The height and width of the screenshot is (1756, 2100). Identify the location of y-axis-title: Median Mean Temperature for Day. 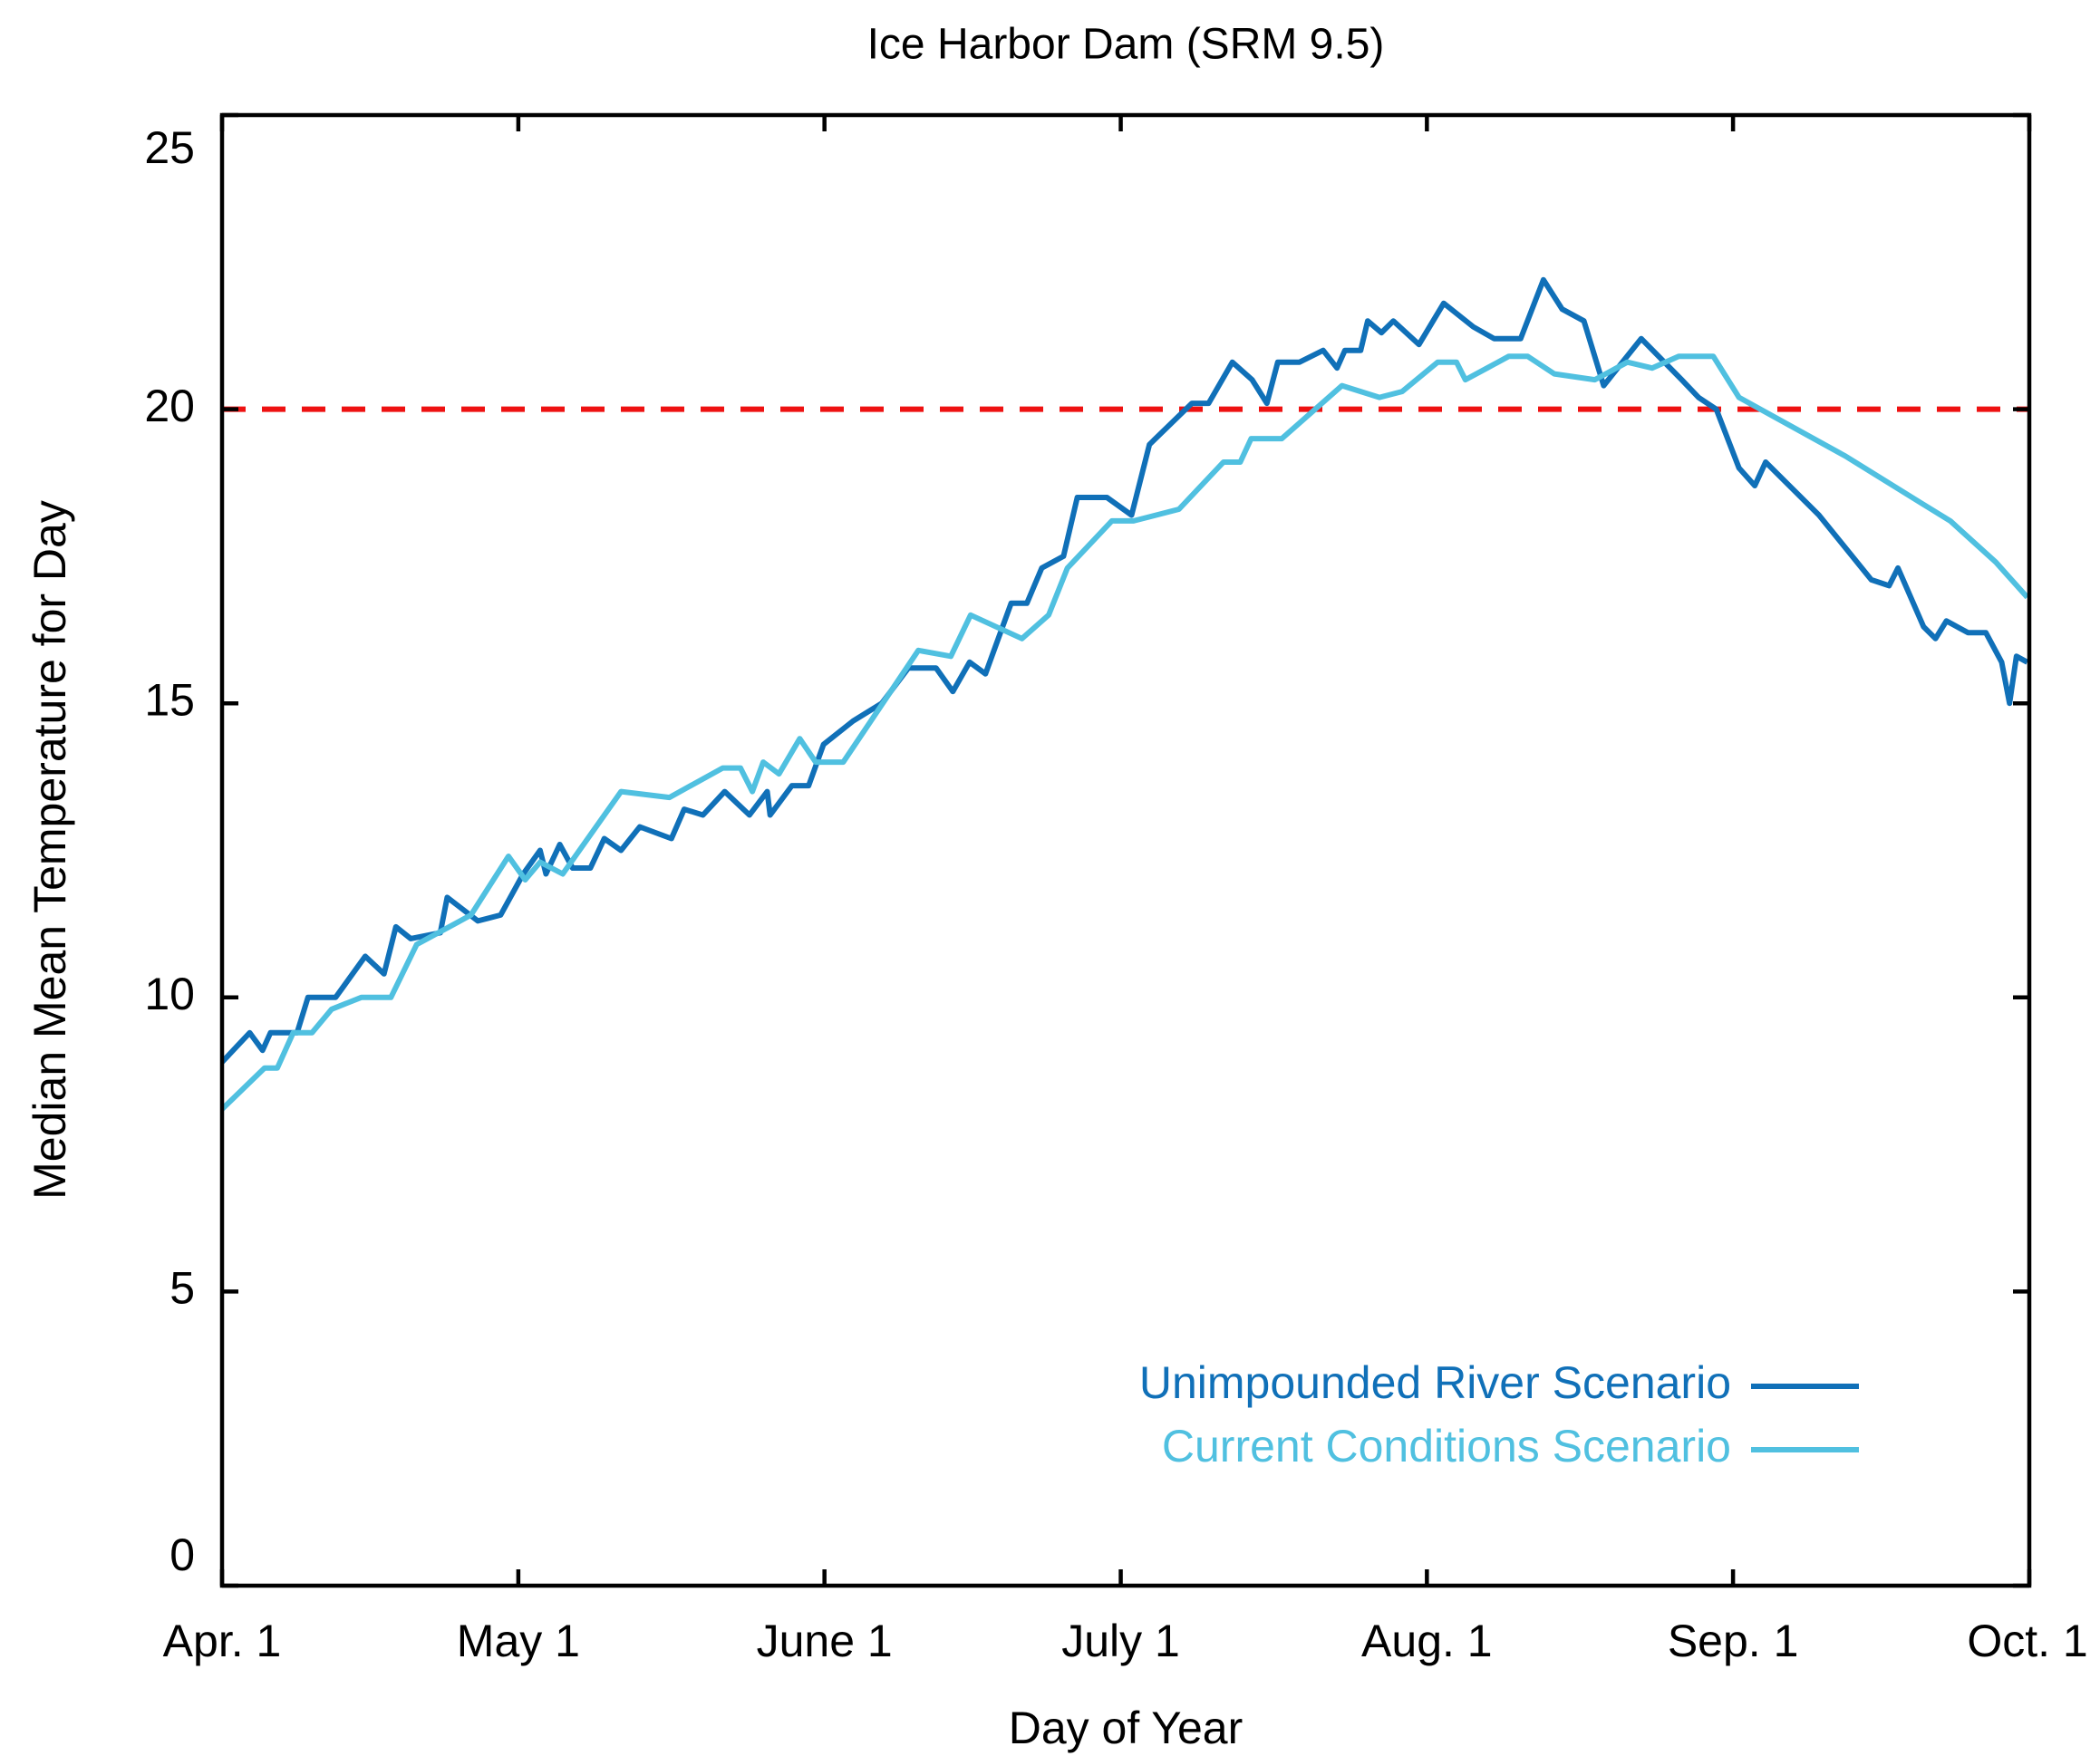
(49, 850).